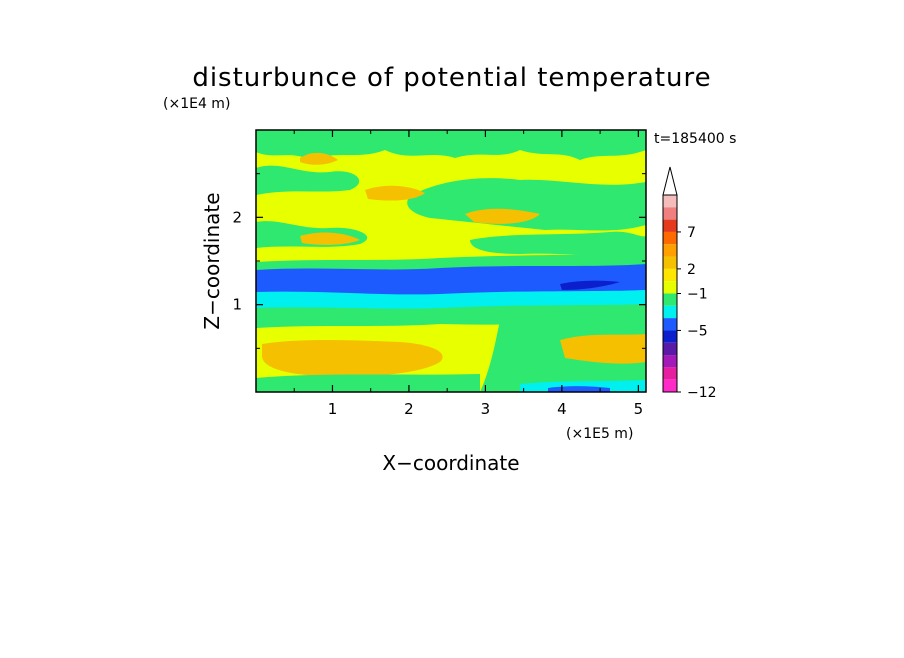  What do you see at coordinates (691, 270) in the screenshot?
I see `colorbar-label: 2` at bounding box center [691, 270].